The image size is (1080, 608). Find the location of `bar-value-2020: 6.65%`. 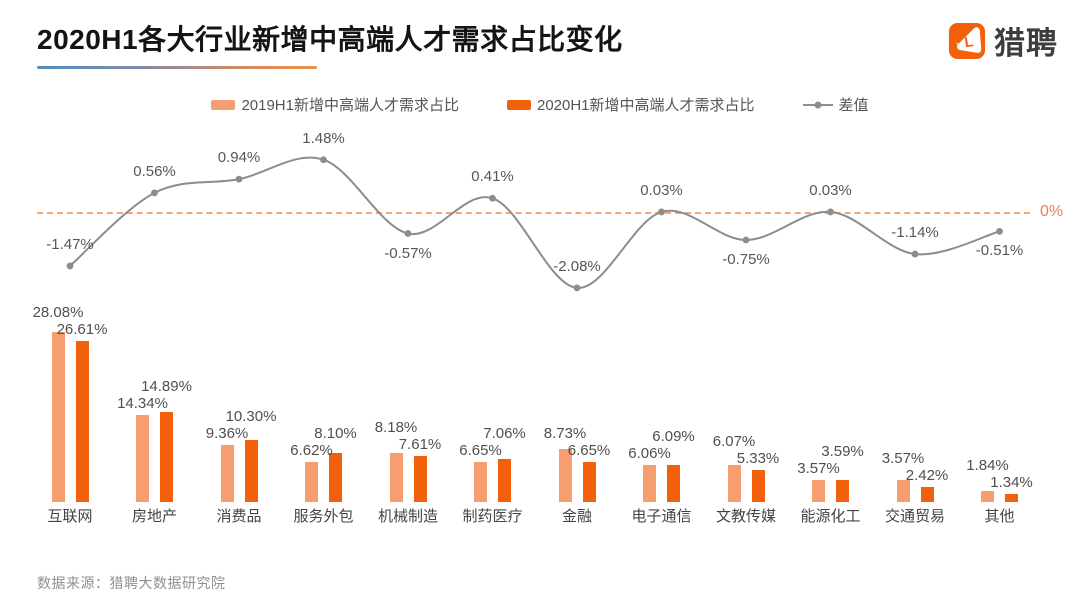

bar-value-2020: 6.65% is located at coordinates (589, 450).